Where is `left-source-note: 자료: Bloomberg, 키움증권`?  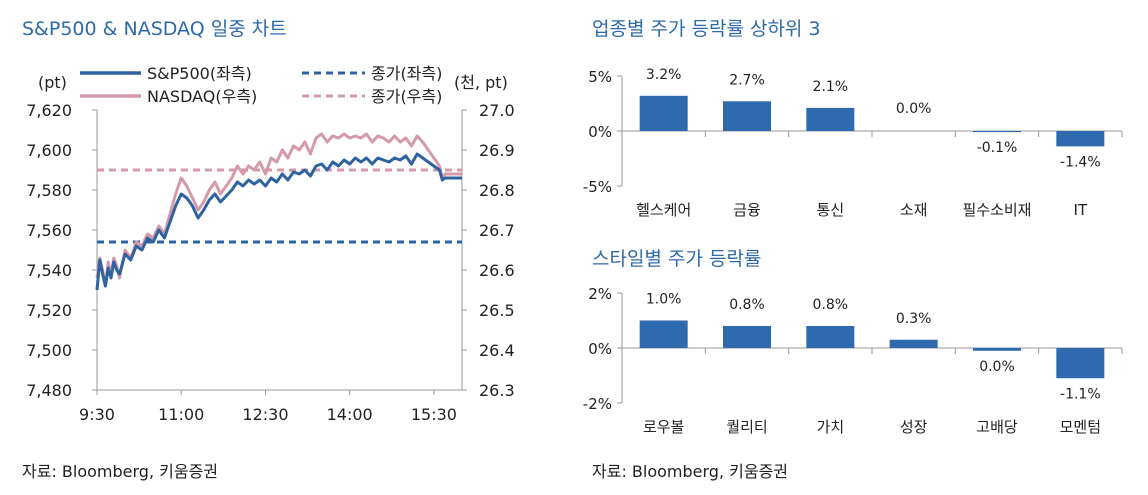
left-source-note: 자료: Bloomberg, 키움증권 is located at coordinates (120, 471).